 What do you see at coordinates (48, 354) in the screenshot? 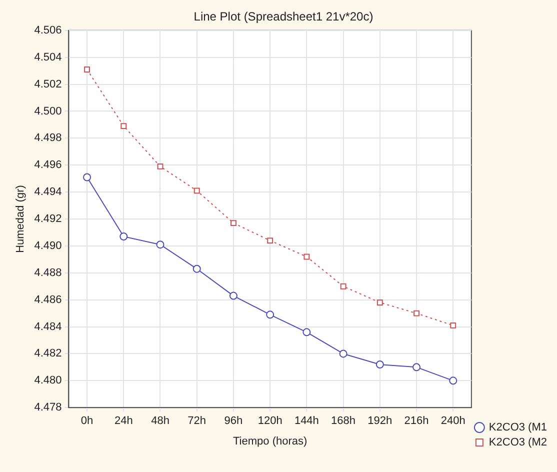
I see `y-tick-label: 4.482` at bounding box center [48, 354].